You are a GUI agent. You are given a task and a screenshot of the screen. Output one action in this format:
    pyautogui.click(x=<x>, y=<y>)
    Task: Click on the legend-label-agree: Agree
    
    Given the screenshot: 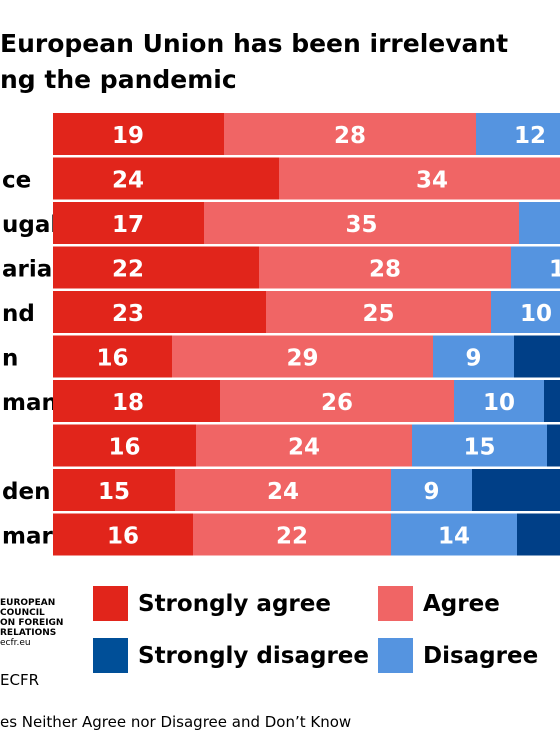 What is the action you would take?
    pyautogui.click(x=461, y=603)
    